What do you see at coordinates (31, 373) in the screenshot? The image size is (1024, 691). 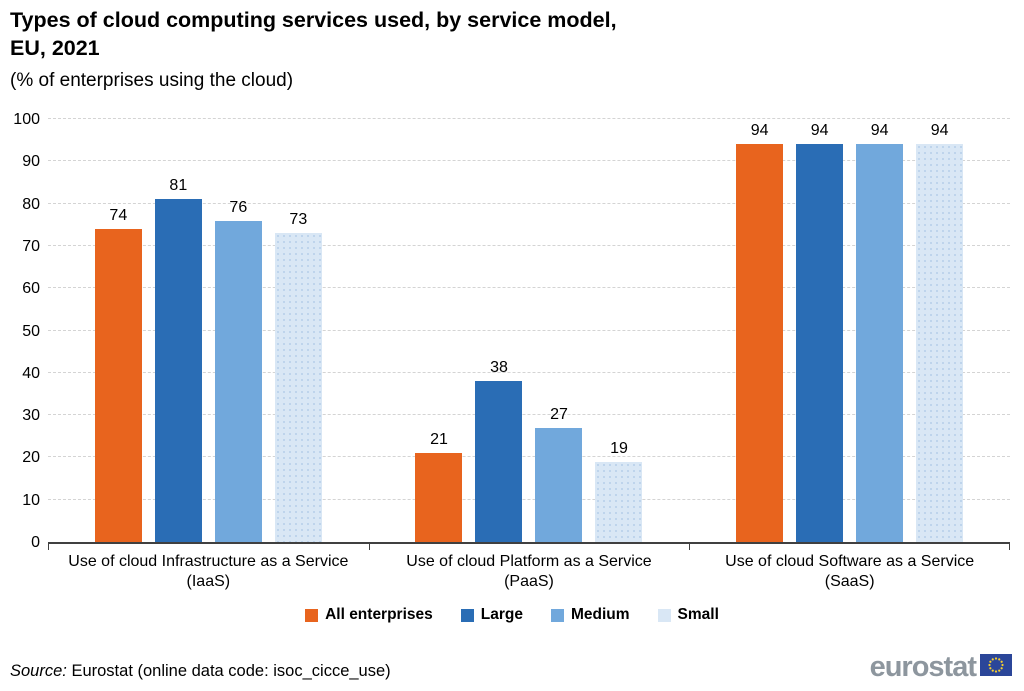 I see `y-tick-label-40: 40` at bounding box center [31, 373].